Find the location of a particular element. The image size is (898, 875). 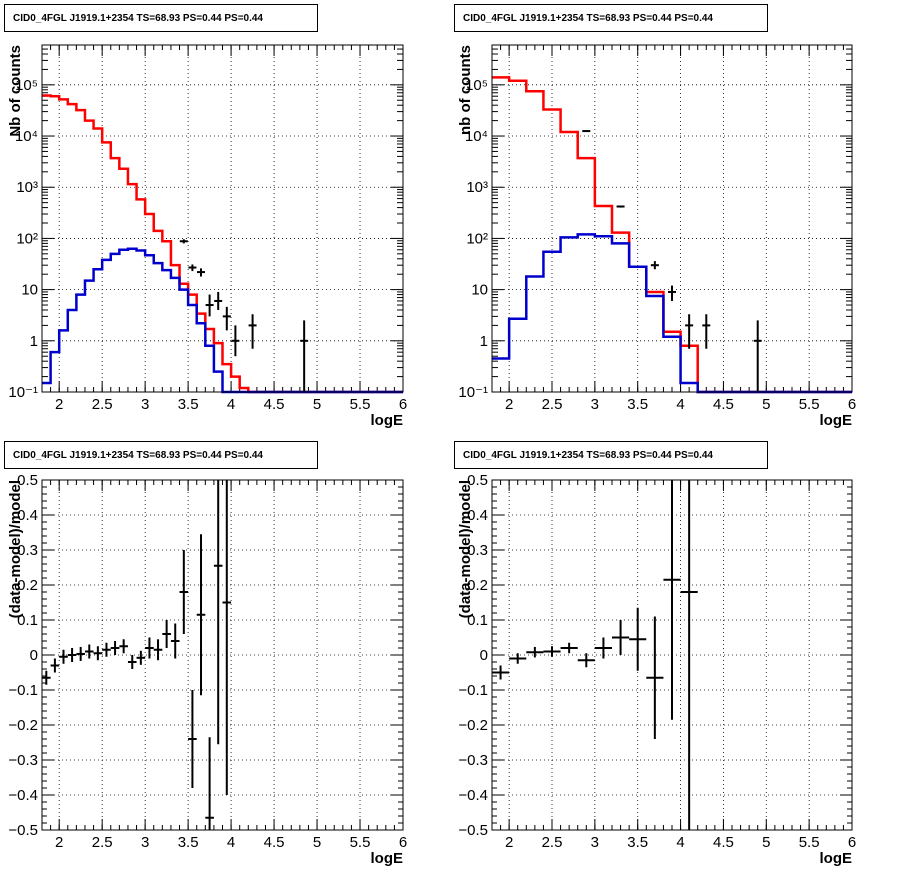

y-axis-label: nb of counts is located at coordinates (465, 90).